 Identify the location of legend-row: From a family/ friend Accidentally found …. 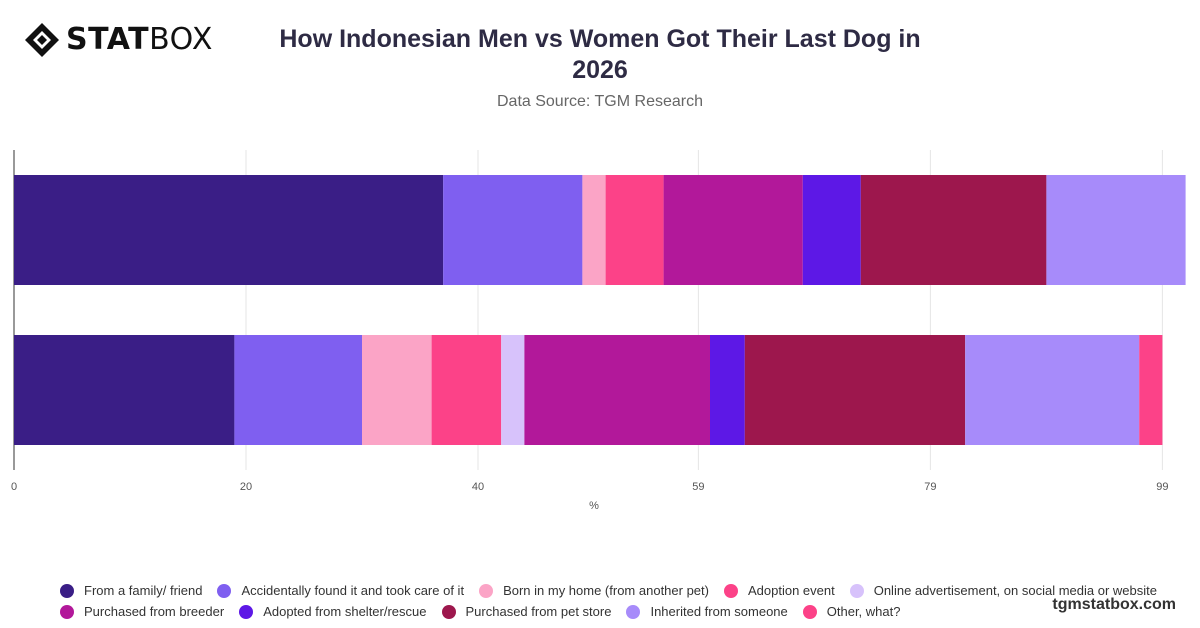
(610, 590).